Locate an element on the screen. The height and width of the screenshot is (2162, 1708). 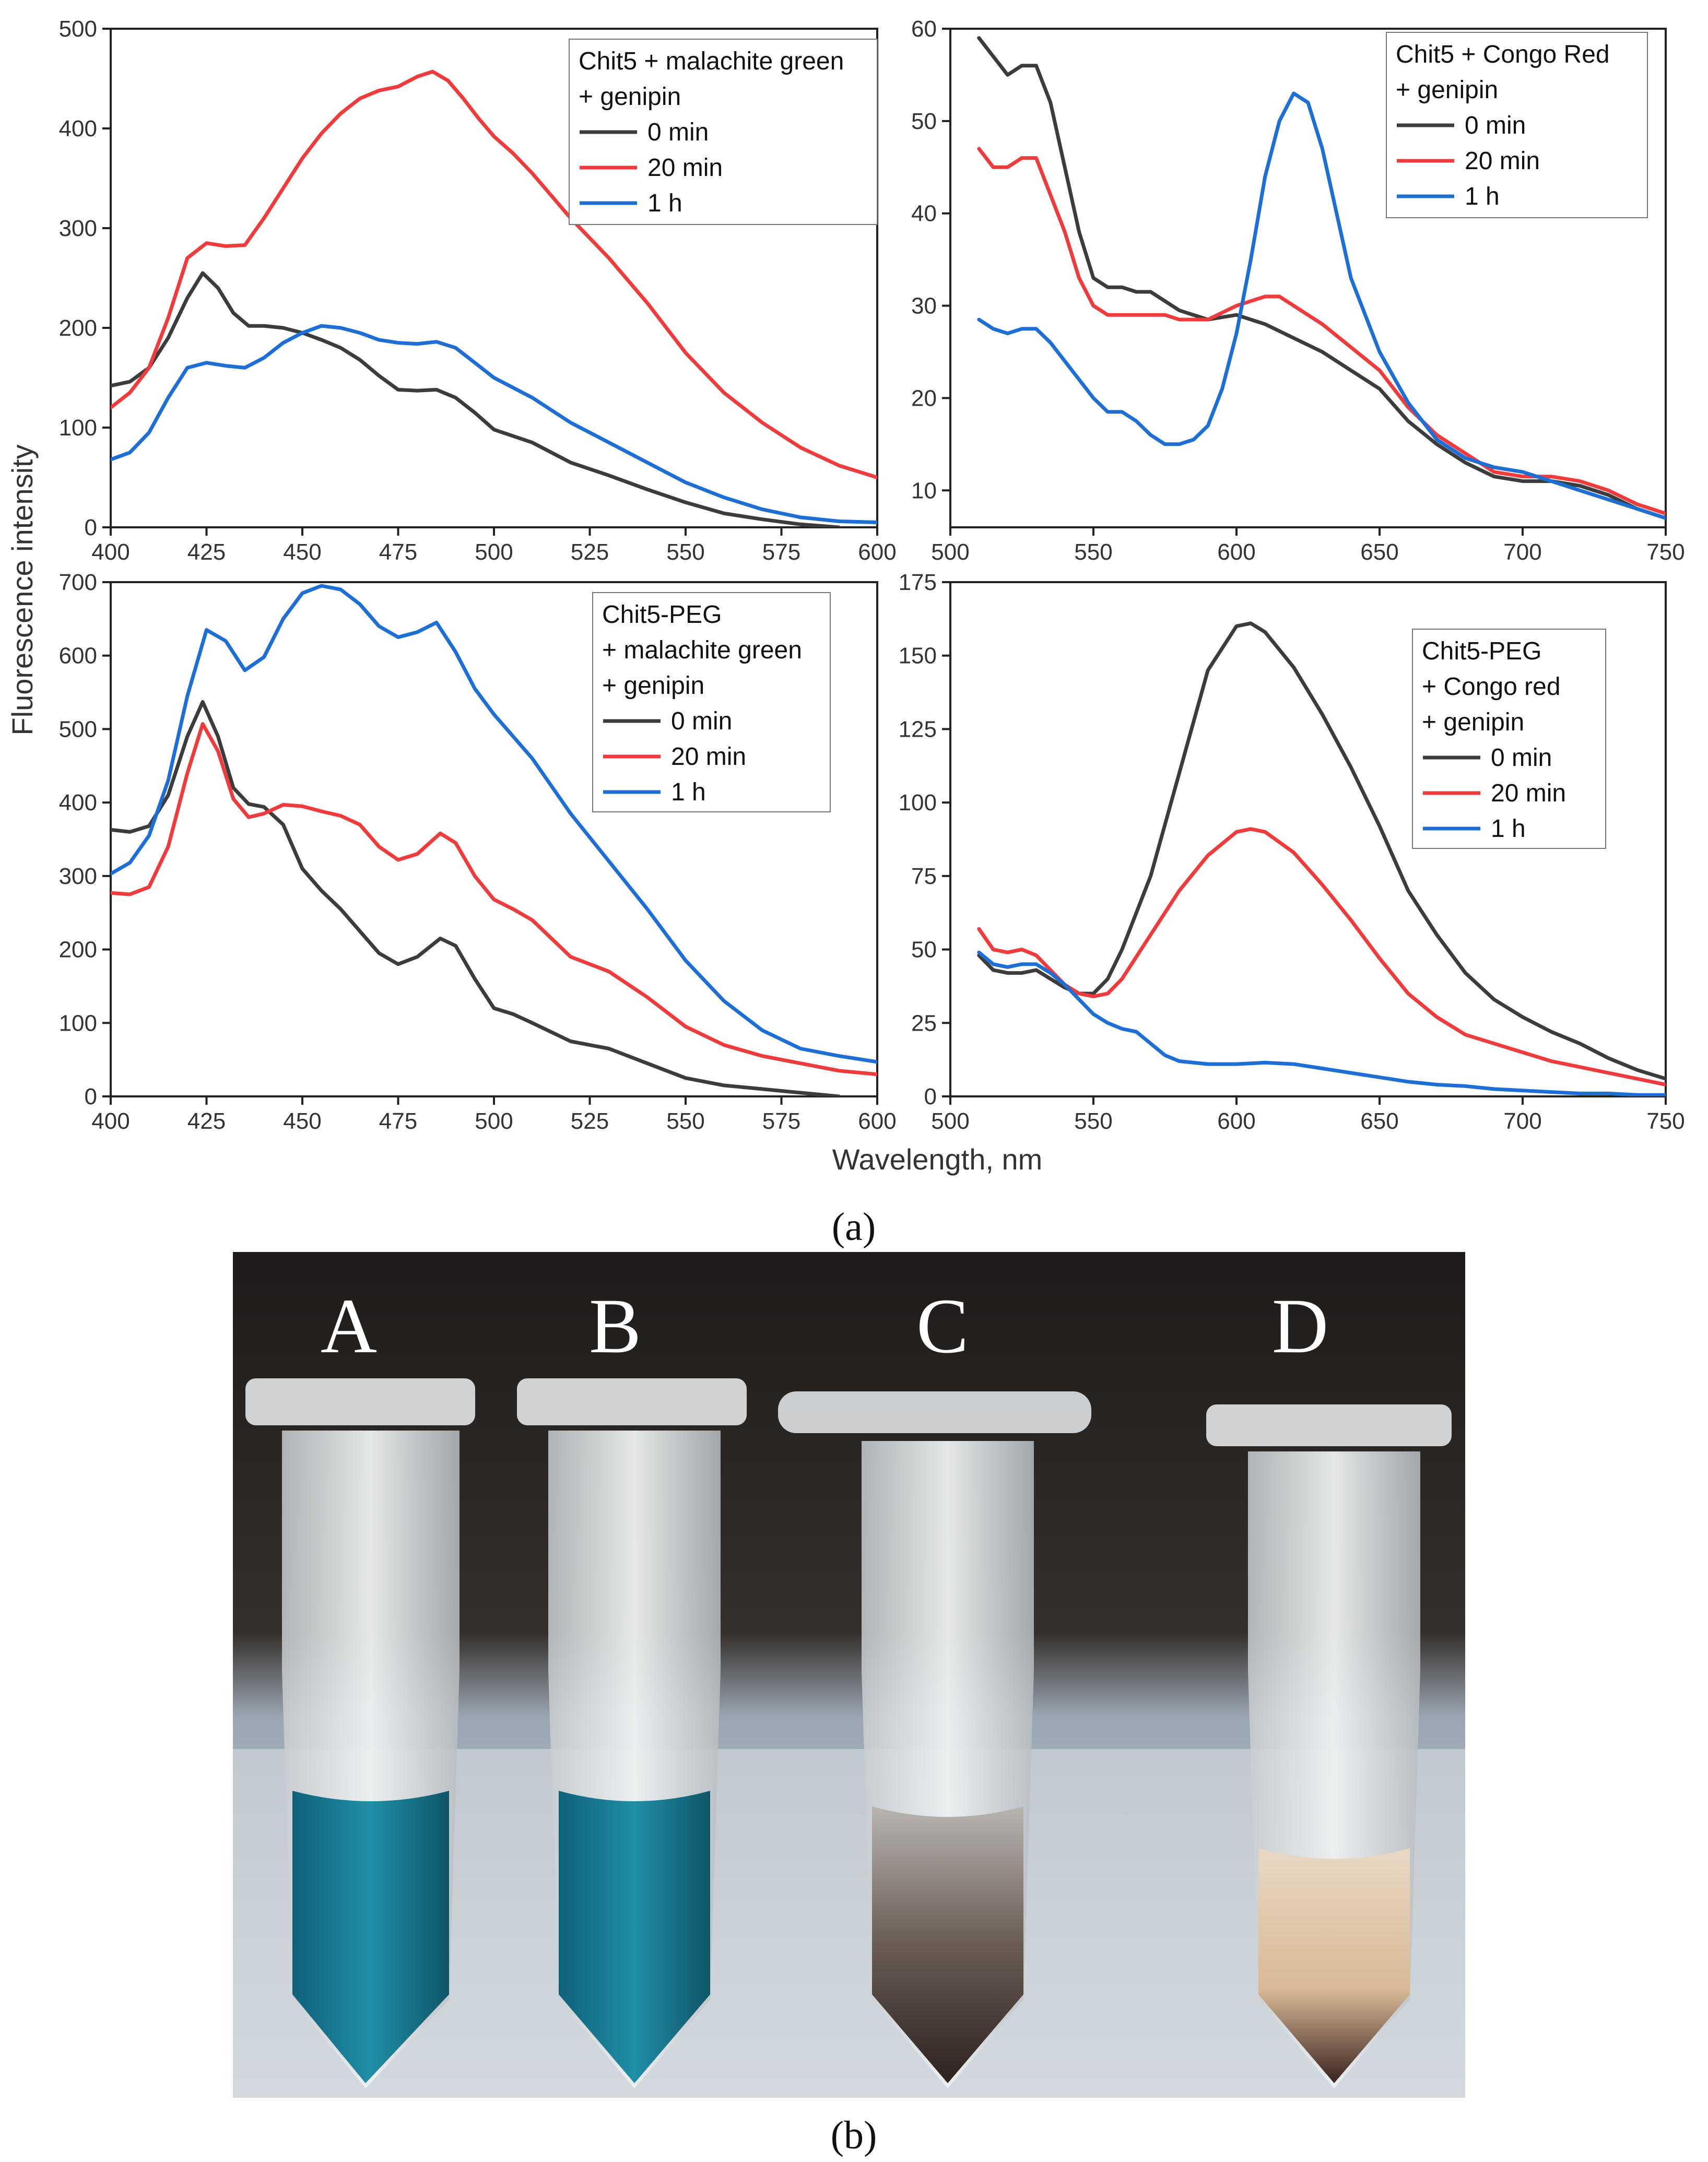
y-axis-title: Fluorescence intensity is located at coordinates (22, 589).